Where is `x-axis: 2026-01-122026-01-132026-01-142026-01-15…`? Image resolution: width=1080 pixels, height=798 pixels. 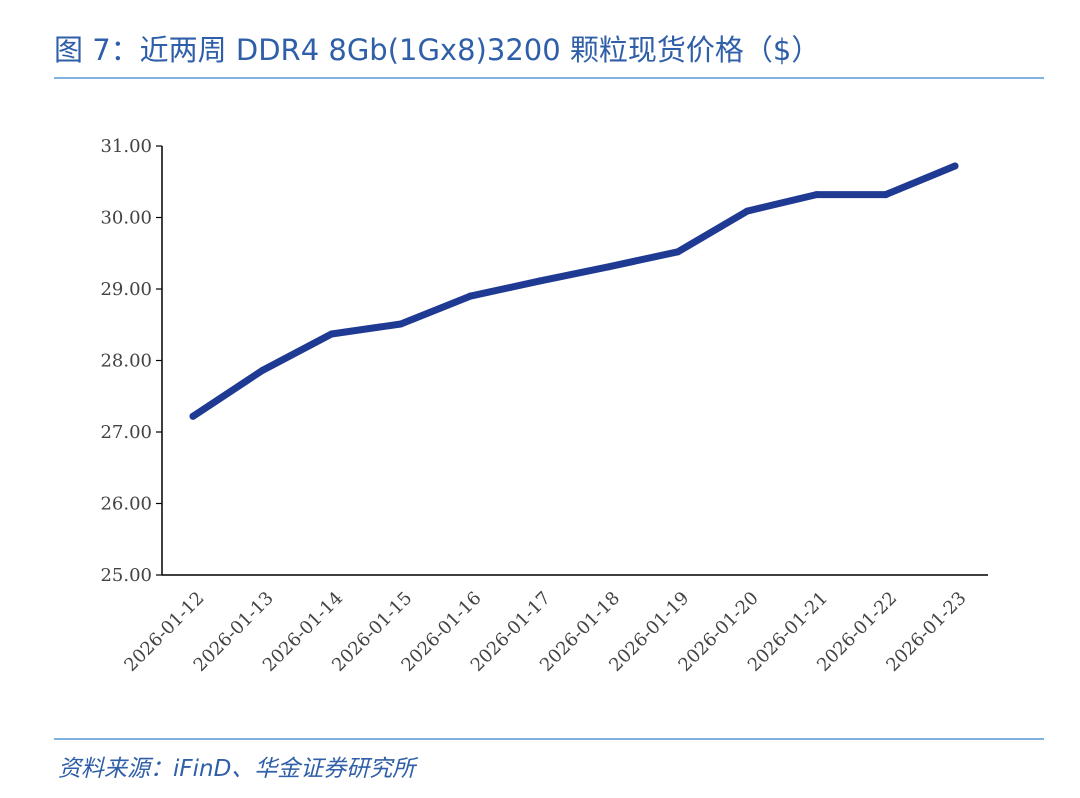
x-axis: 2026-01-122026-01-132026-01-142026-01-15… is located at coordinates (554, 625).